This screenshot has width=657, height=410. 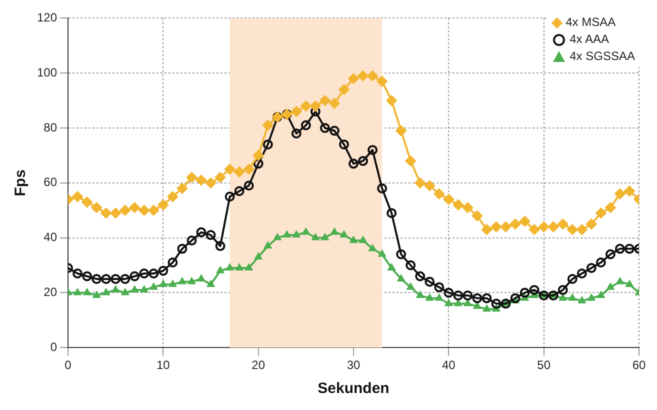 I want to click on y-tick-label: 0, so click(x=54, y=347).